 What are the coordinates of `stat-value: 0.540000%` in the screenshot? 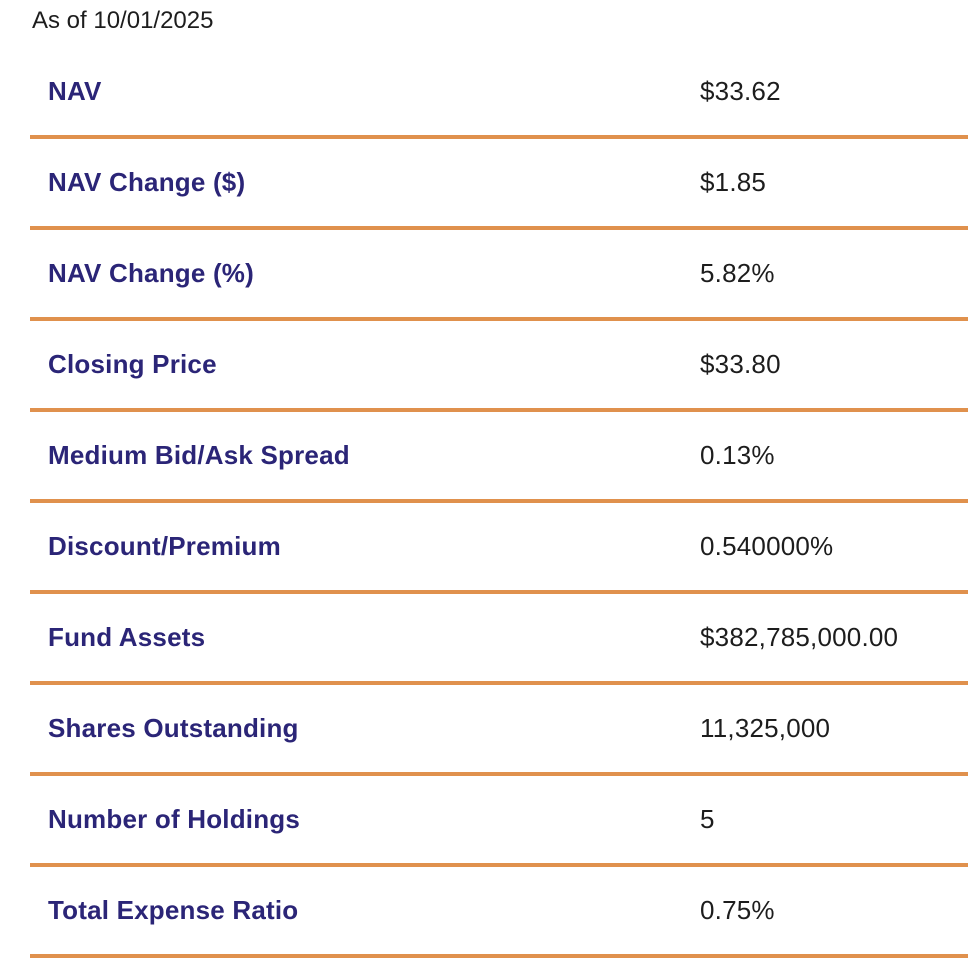 It's located at (767, 546).